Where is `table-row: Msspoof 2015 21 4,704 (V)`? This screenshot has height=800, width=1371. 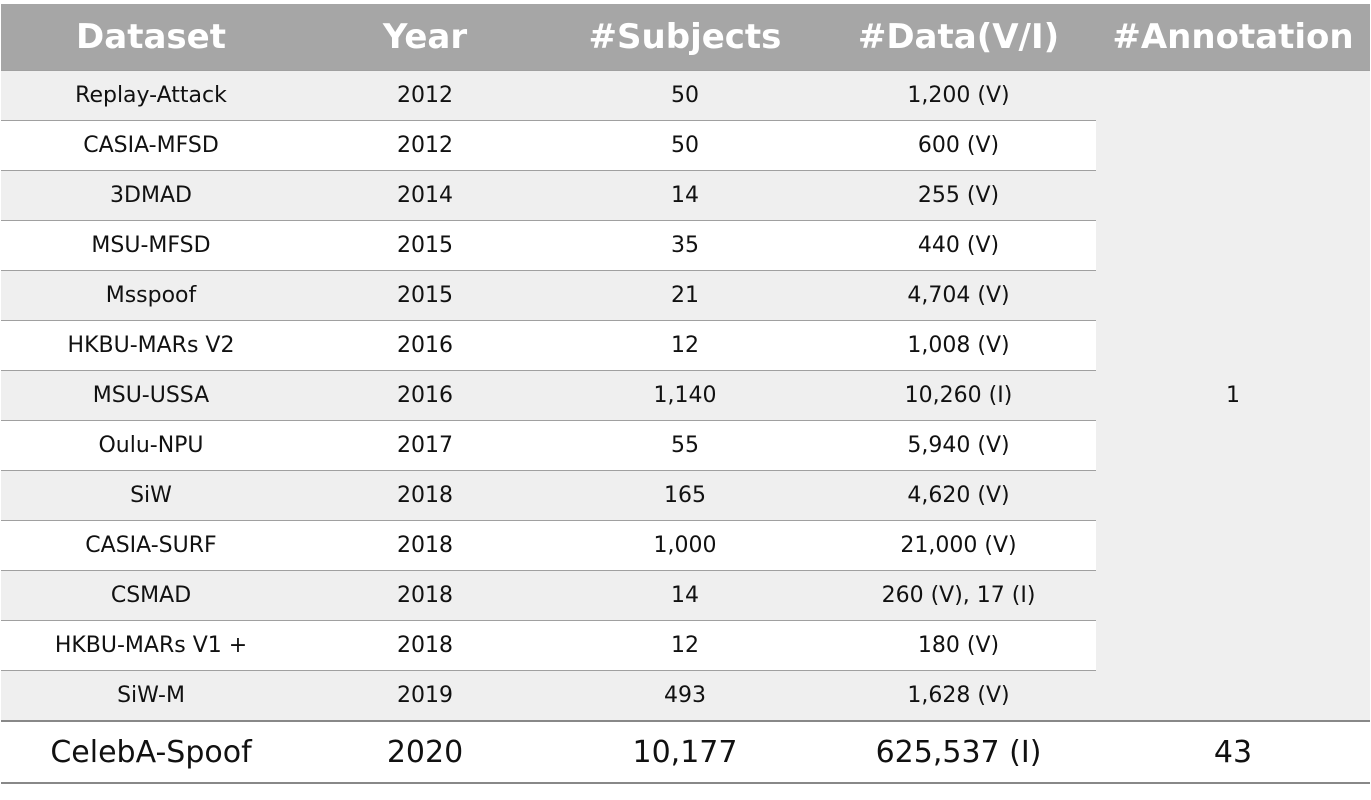
table-row: Msspoof 2015 21 4,704 (V) is located at coordinates (685, 295).